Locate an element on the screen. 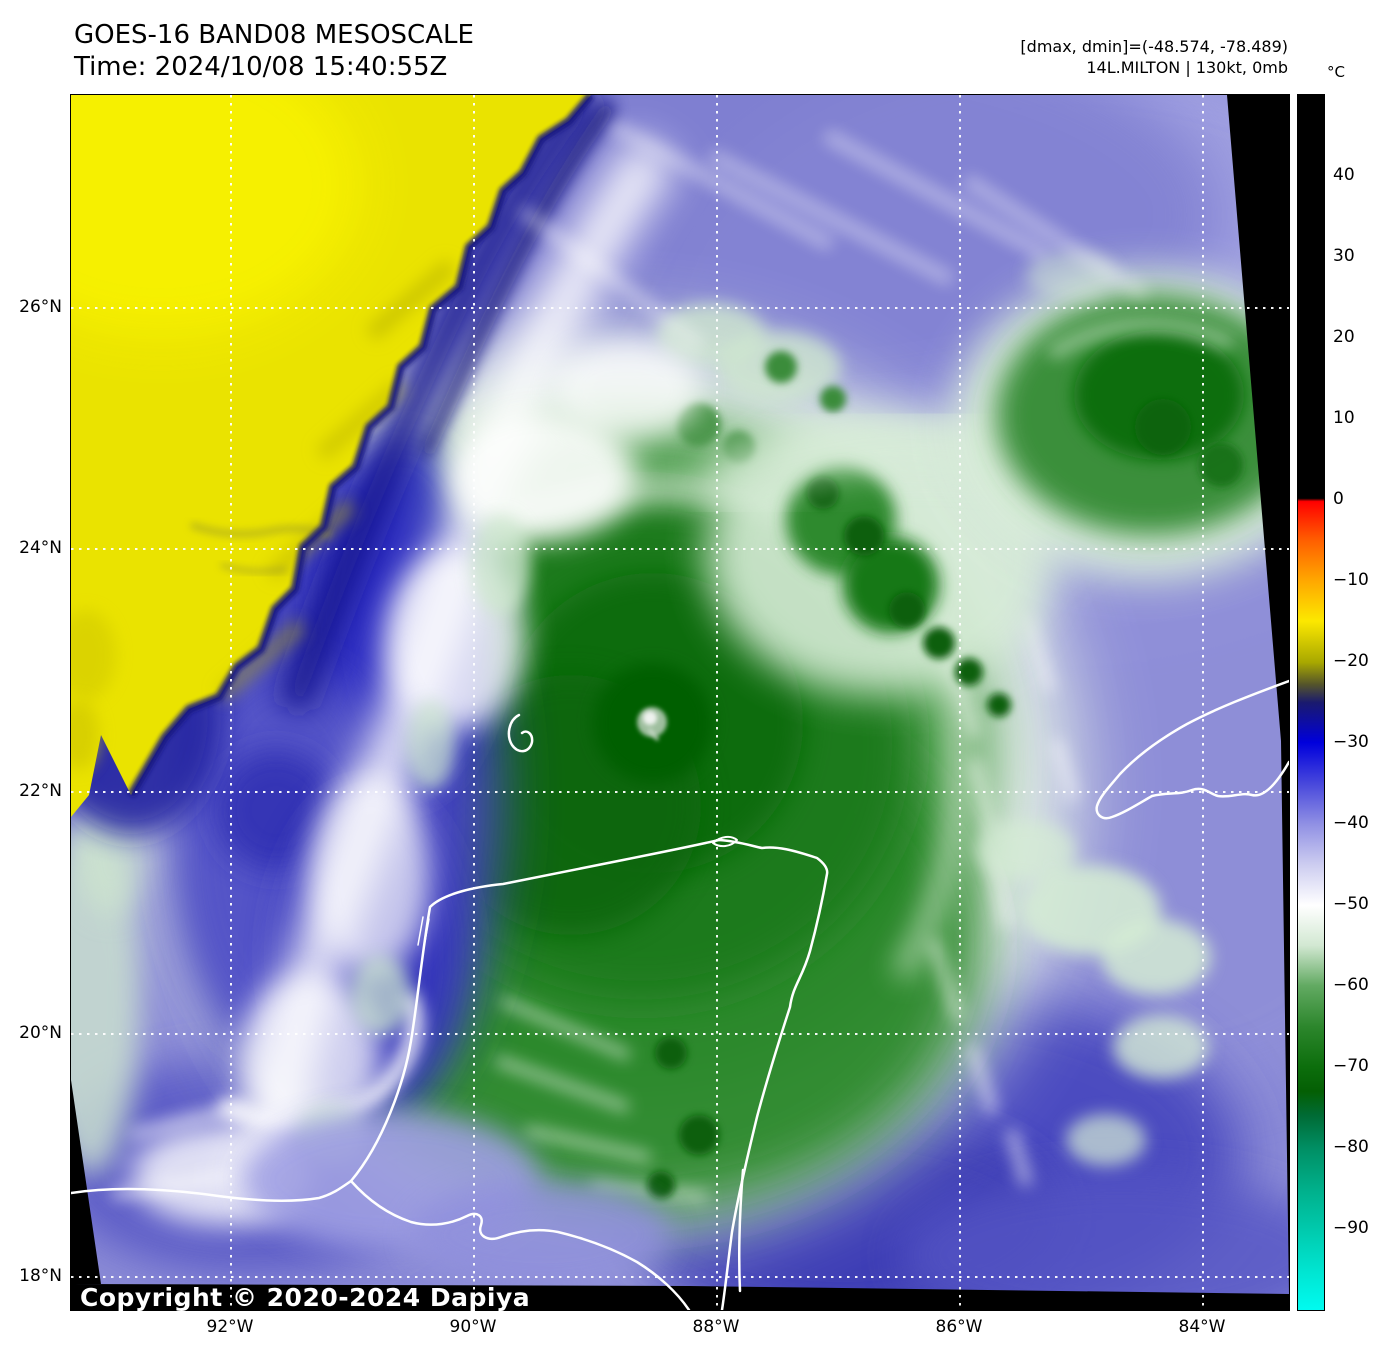  colorbar-tick: −10 is located at coordinates (1351, 580).